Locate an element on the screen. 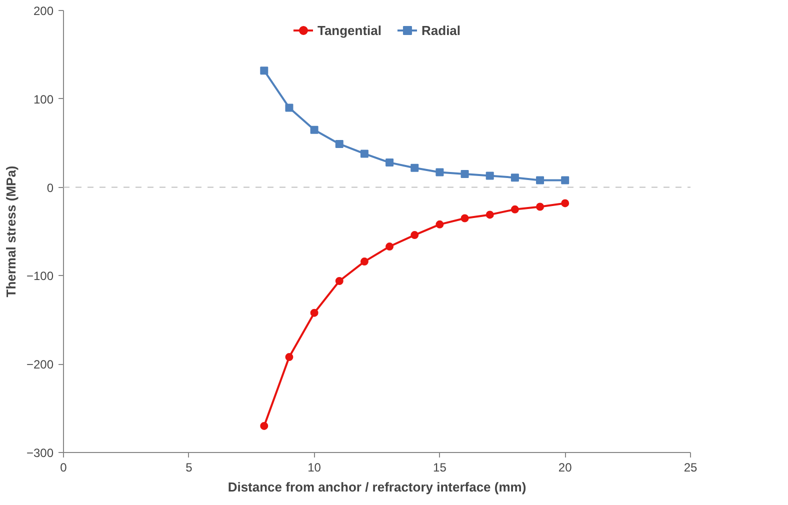  x-tick-label: 0 is located at coordinates (64, 467).